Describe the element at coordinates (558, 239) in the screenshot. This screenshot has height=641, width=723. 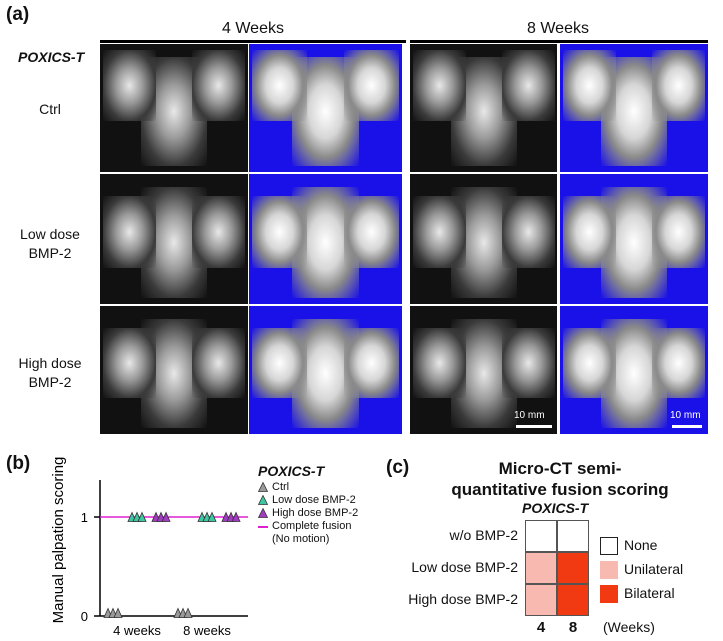
I see `column-divider` at that location.